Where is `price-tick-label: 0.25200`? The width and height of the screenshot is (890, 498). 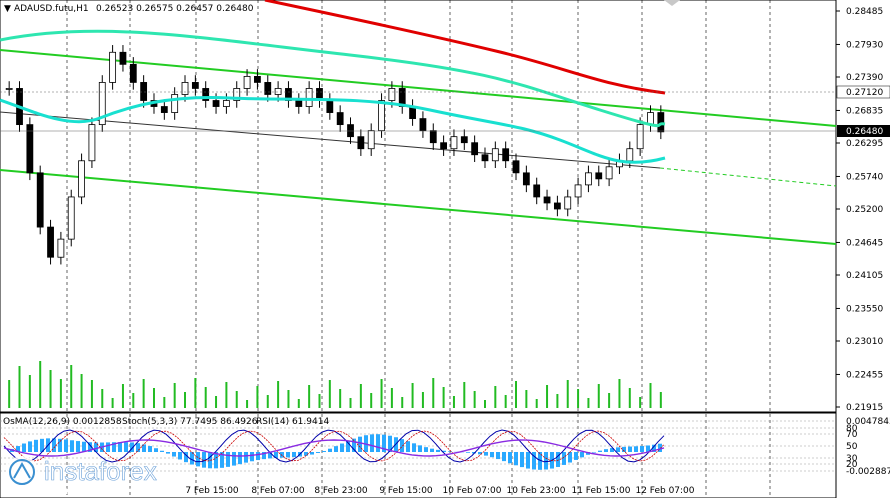 price-tick-label: 0.25200 is located at coordinates (864, 210).